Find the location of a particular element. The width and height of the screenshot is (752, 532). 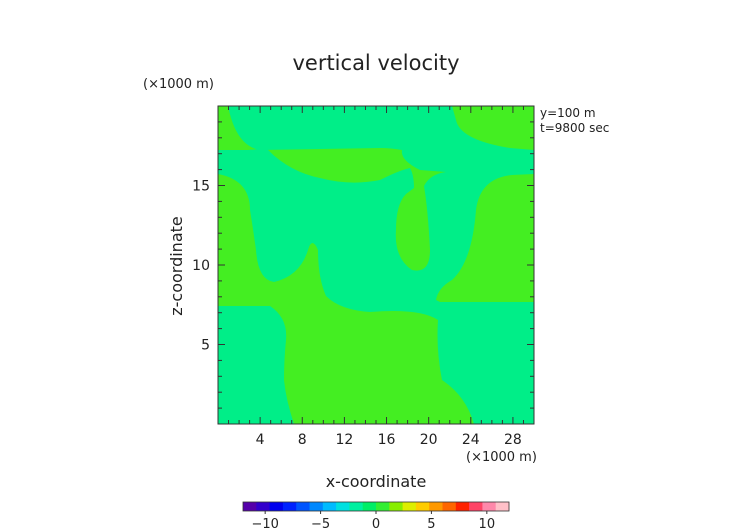

y-tick-label: 15 is located at coordinates (201, 187).